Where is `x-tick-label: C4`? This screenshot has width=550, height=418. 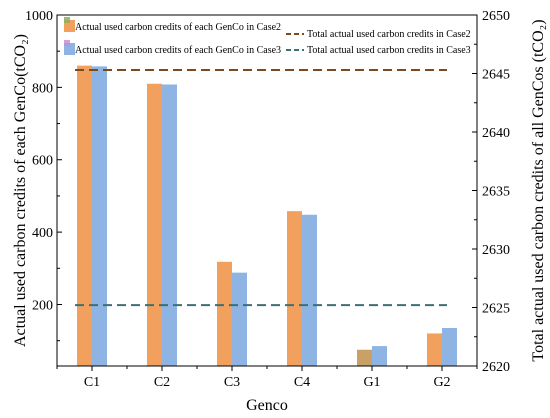 x-tick-label: C4 is located at coordinates (302, 382).